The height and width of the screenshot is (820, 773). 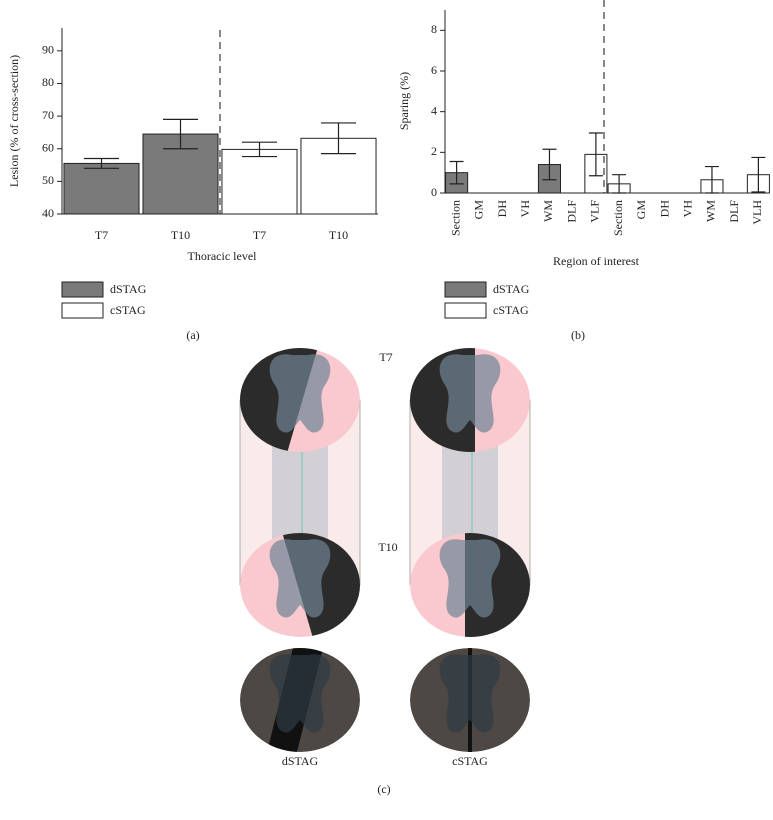 What do you see at coordinates (48, 82) in the screenshot?
I see `y-tick-label: 80` at bounding box center [48, 82].